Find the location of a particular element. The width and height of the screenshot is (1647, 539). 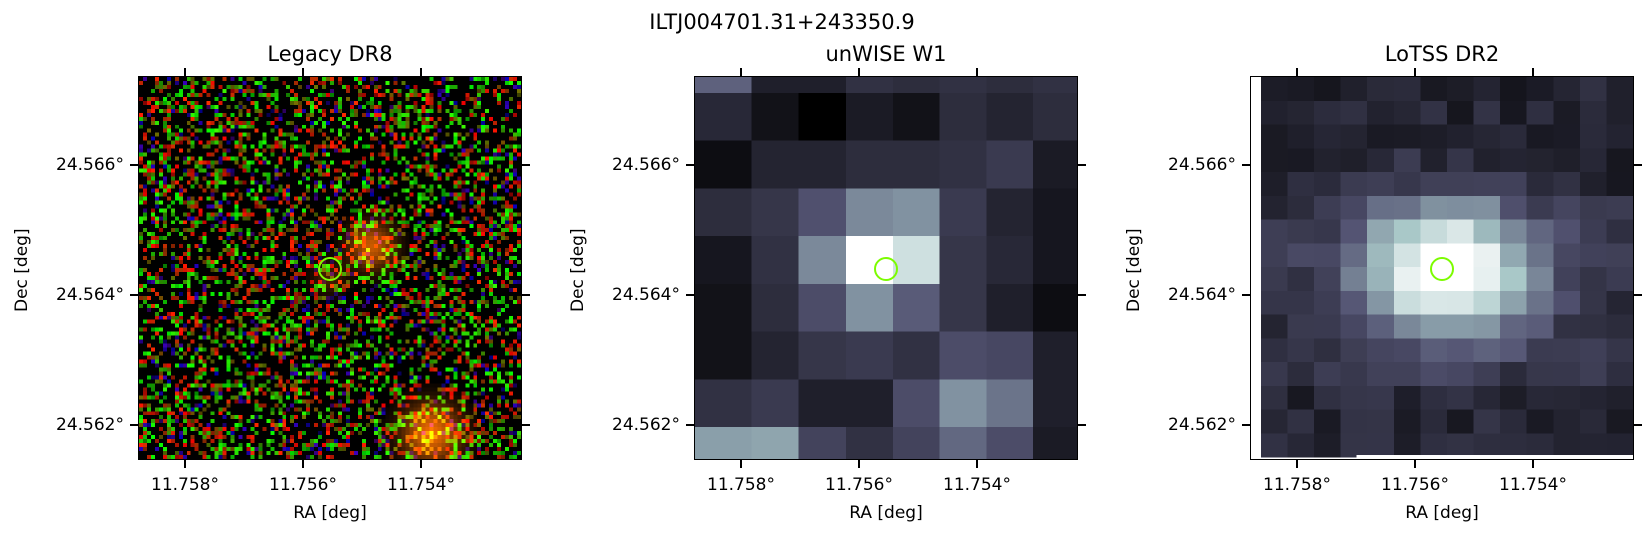

panel-title: Legacy DR8 is located at coordinates (330, 54).